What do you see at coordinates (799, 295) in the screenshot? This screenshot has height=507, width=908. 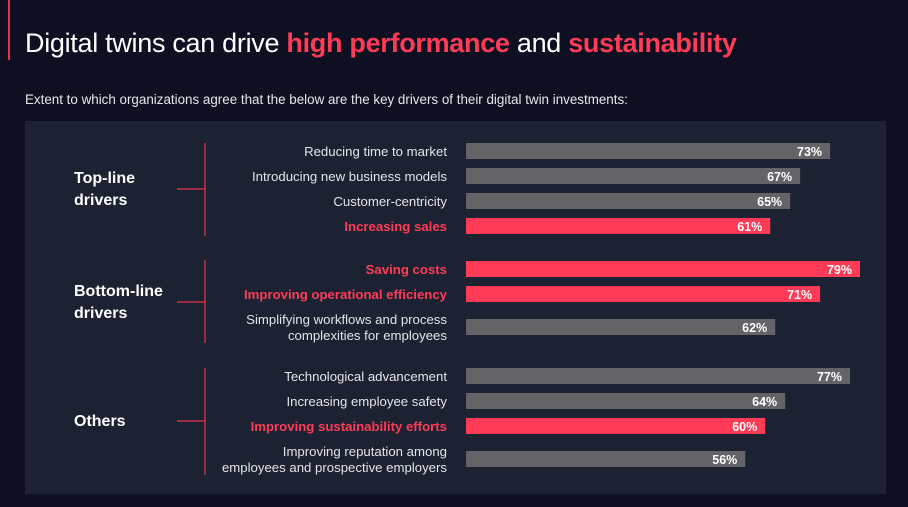 I see `data-label: 71%` at bounding box center [799, 295].